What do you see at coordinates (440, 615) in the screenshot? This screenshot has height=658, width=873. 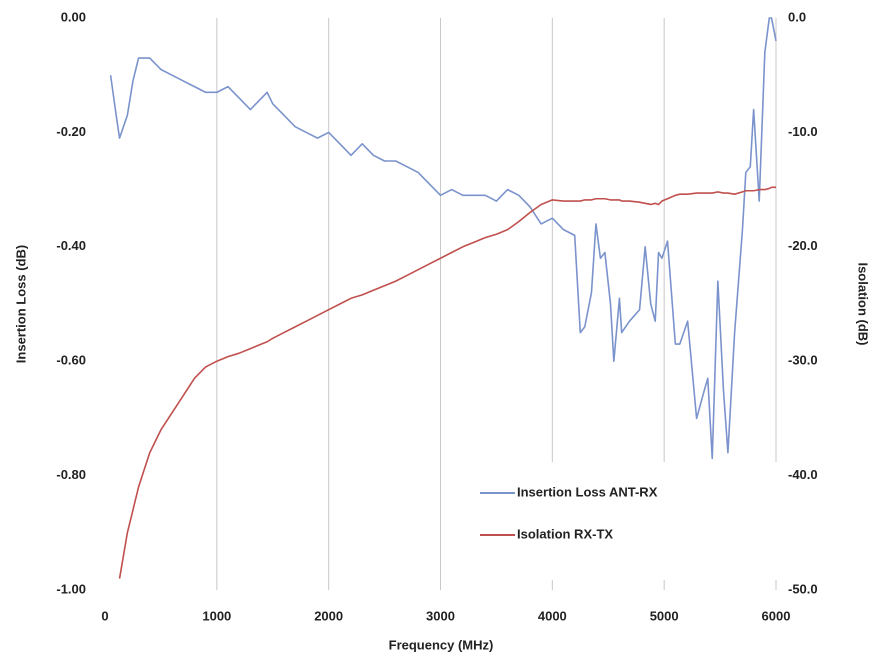 I see `x-tick-label: 3000` at bounding box center [440, 615].